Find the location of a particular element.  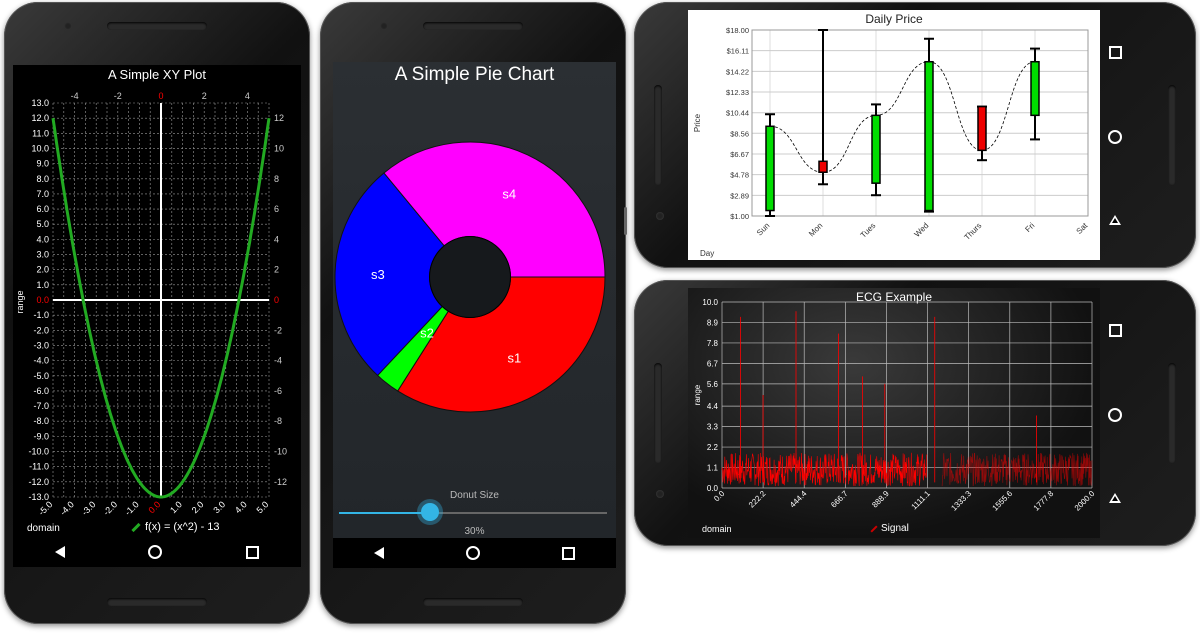

x-axis-label: Day is located at coordinates (707, 253).